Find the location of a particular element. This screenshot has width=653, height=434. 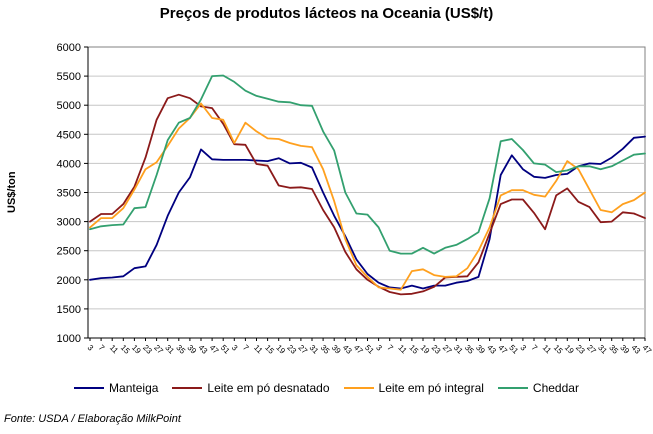

legend-label: Leite em pó integral is located at coordinates (431, 388).